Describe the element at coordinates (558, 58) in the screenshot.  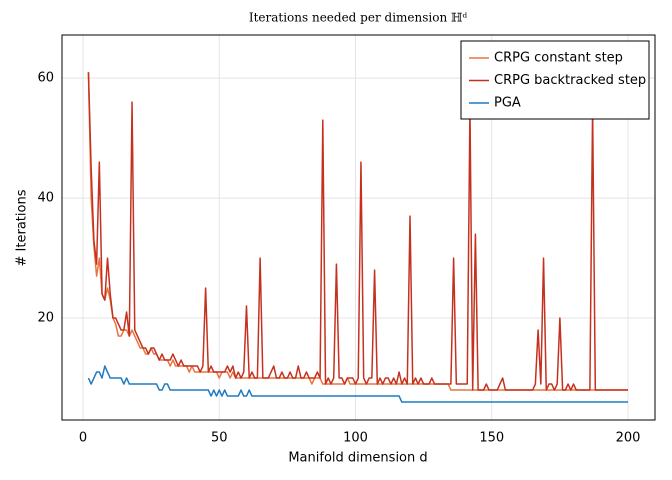
I see `legend-label: CRPG constant step` at that location.